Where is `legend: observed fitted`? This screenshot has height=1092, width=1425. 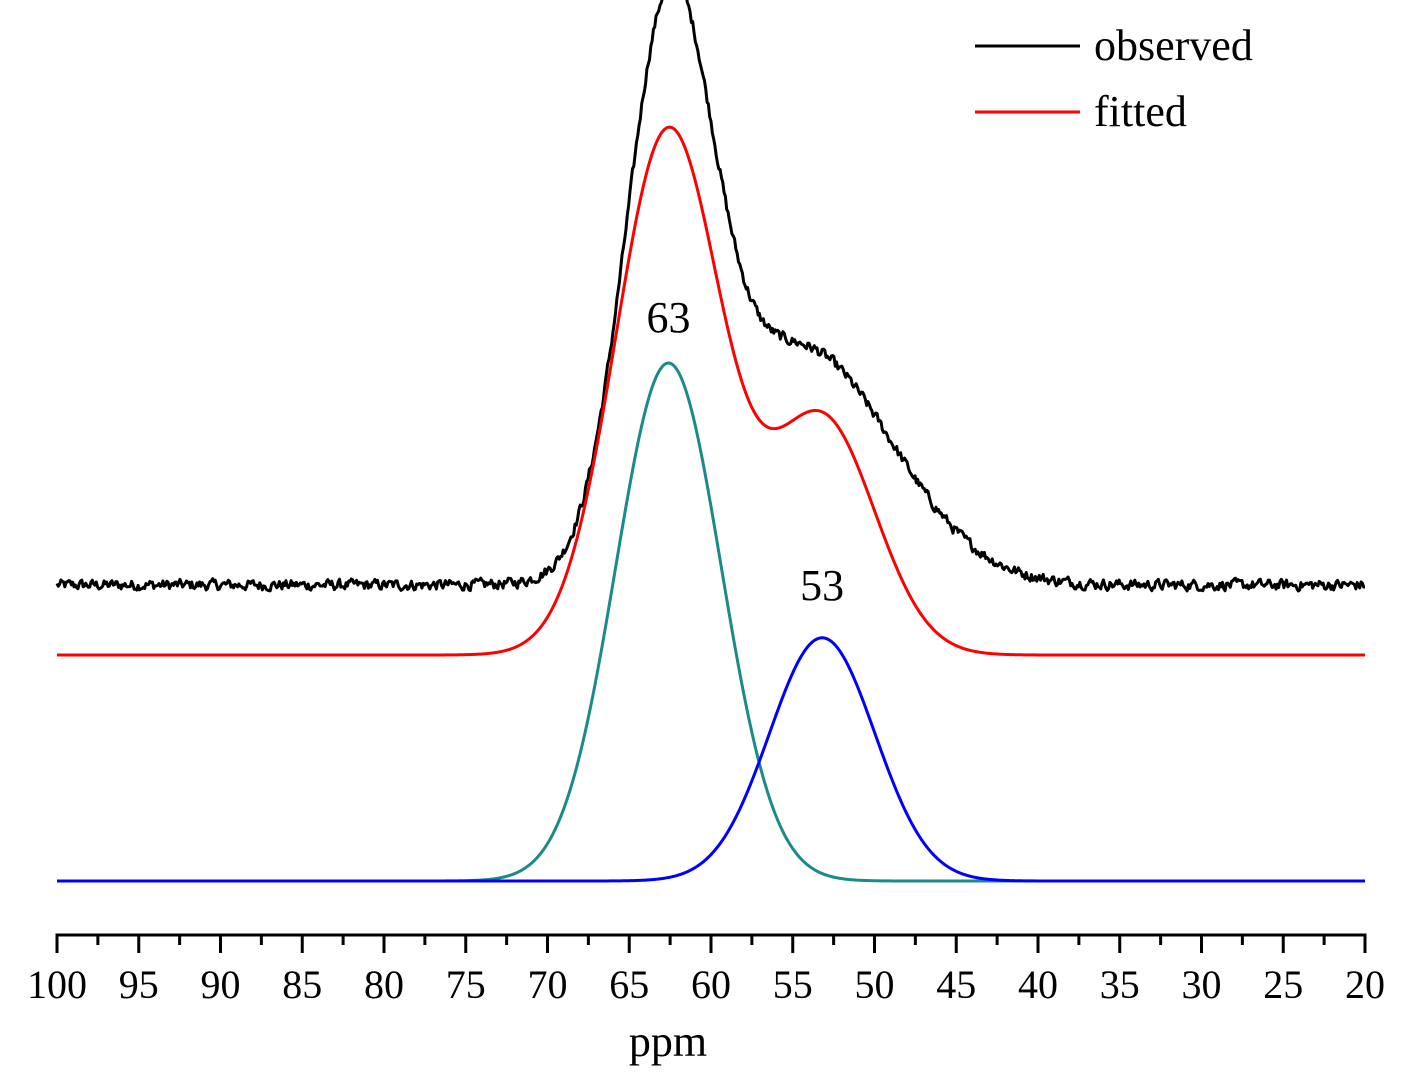
legend: observed fitted is located at coordinates (1114, 78).